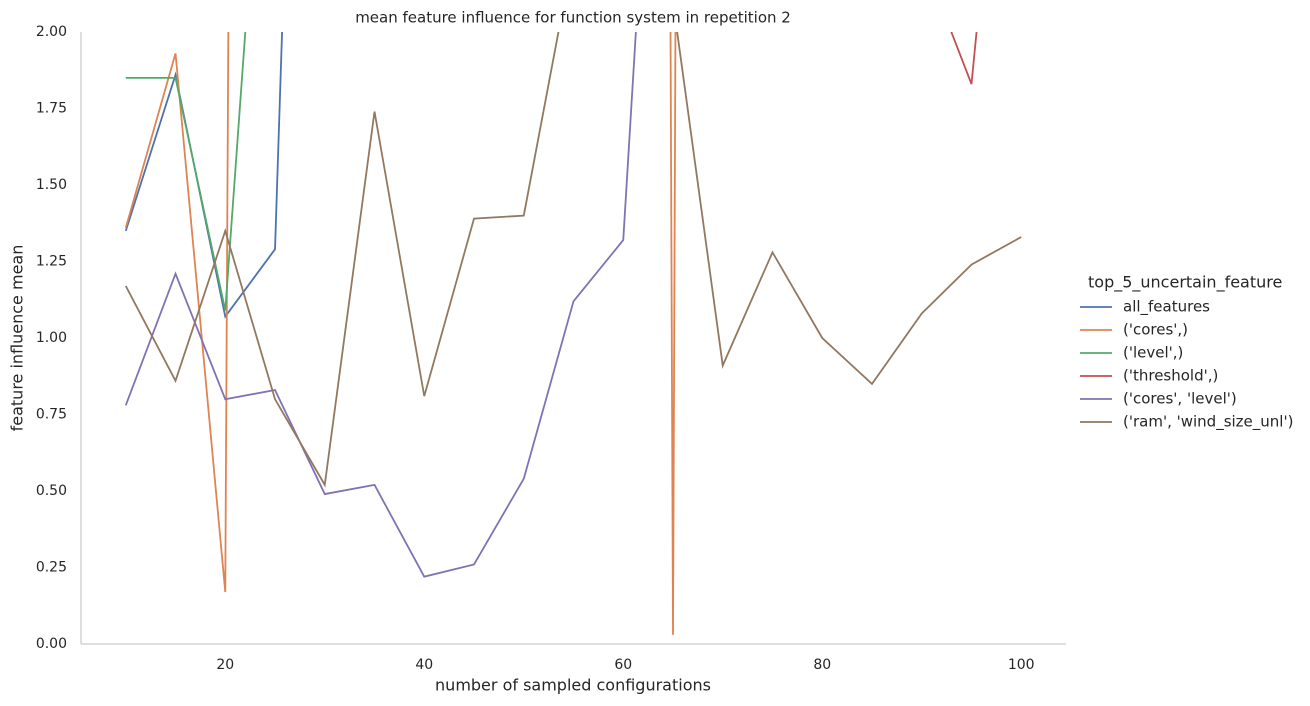 This screenshot has width=1310, height=706. I want to click on y-tick-label: 1.00, so click(51, 338).